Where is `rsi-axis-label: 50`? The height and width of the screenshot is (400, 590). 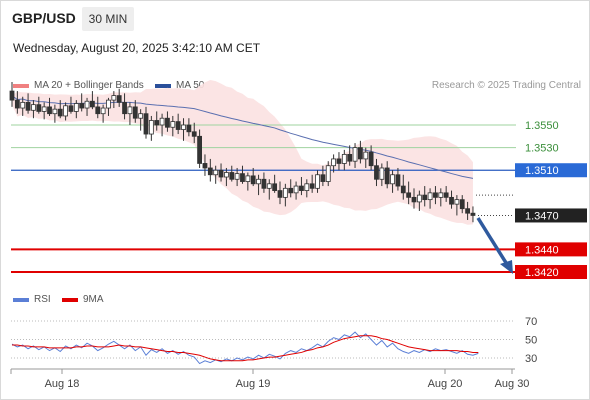
rsi-axis-label: 50 is located at coordinates (531, 341).